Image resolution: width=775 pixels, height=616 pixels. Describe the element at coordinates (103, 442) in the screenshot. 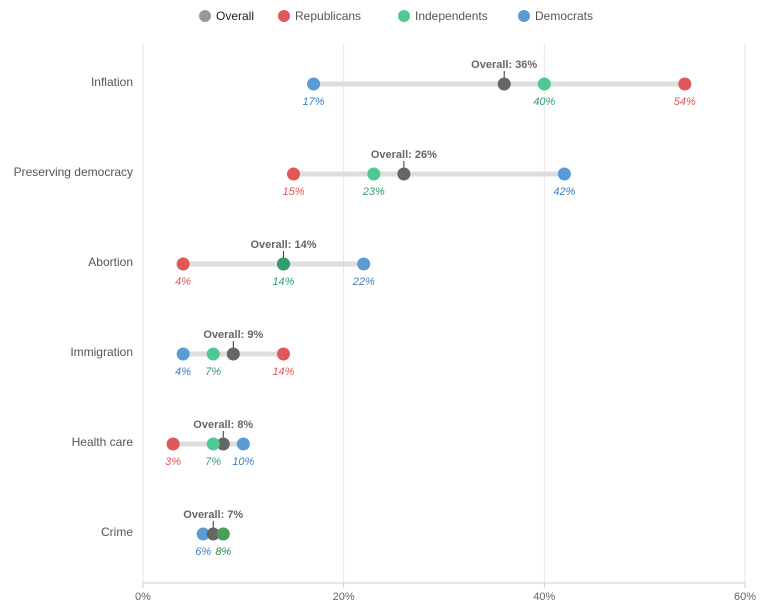

I see `category-label: Health care` at that location.